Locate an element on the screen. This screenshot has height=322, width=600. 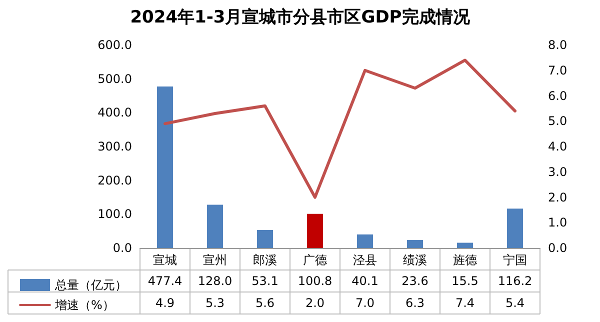
legend-label: 总量（亿元） is located at coordinates (90, 285).